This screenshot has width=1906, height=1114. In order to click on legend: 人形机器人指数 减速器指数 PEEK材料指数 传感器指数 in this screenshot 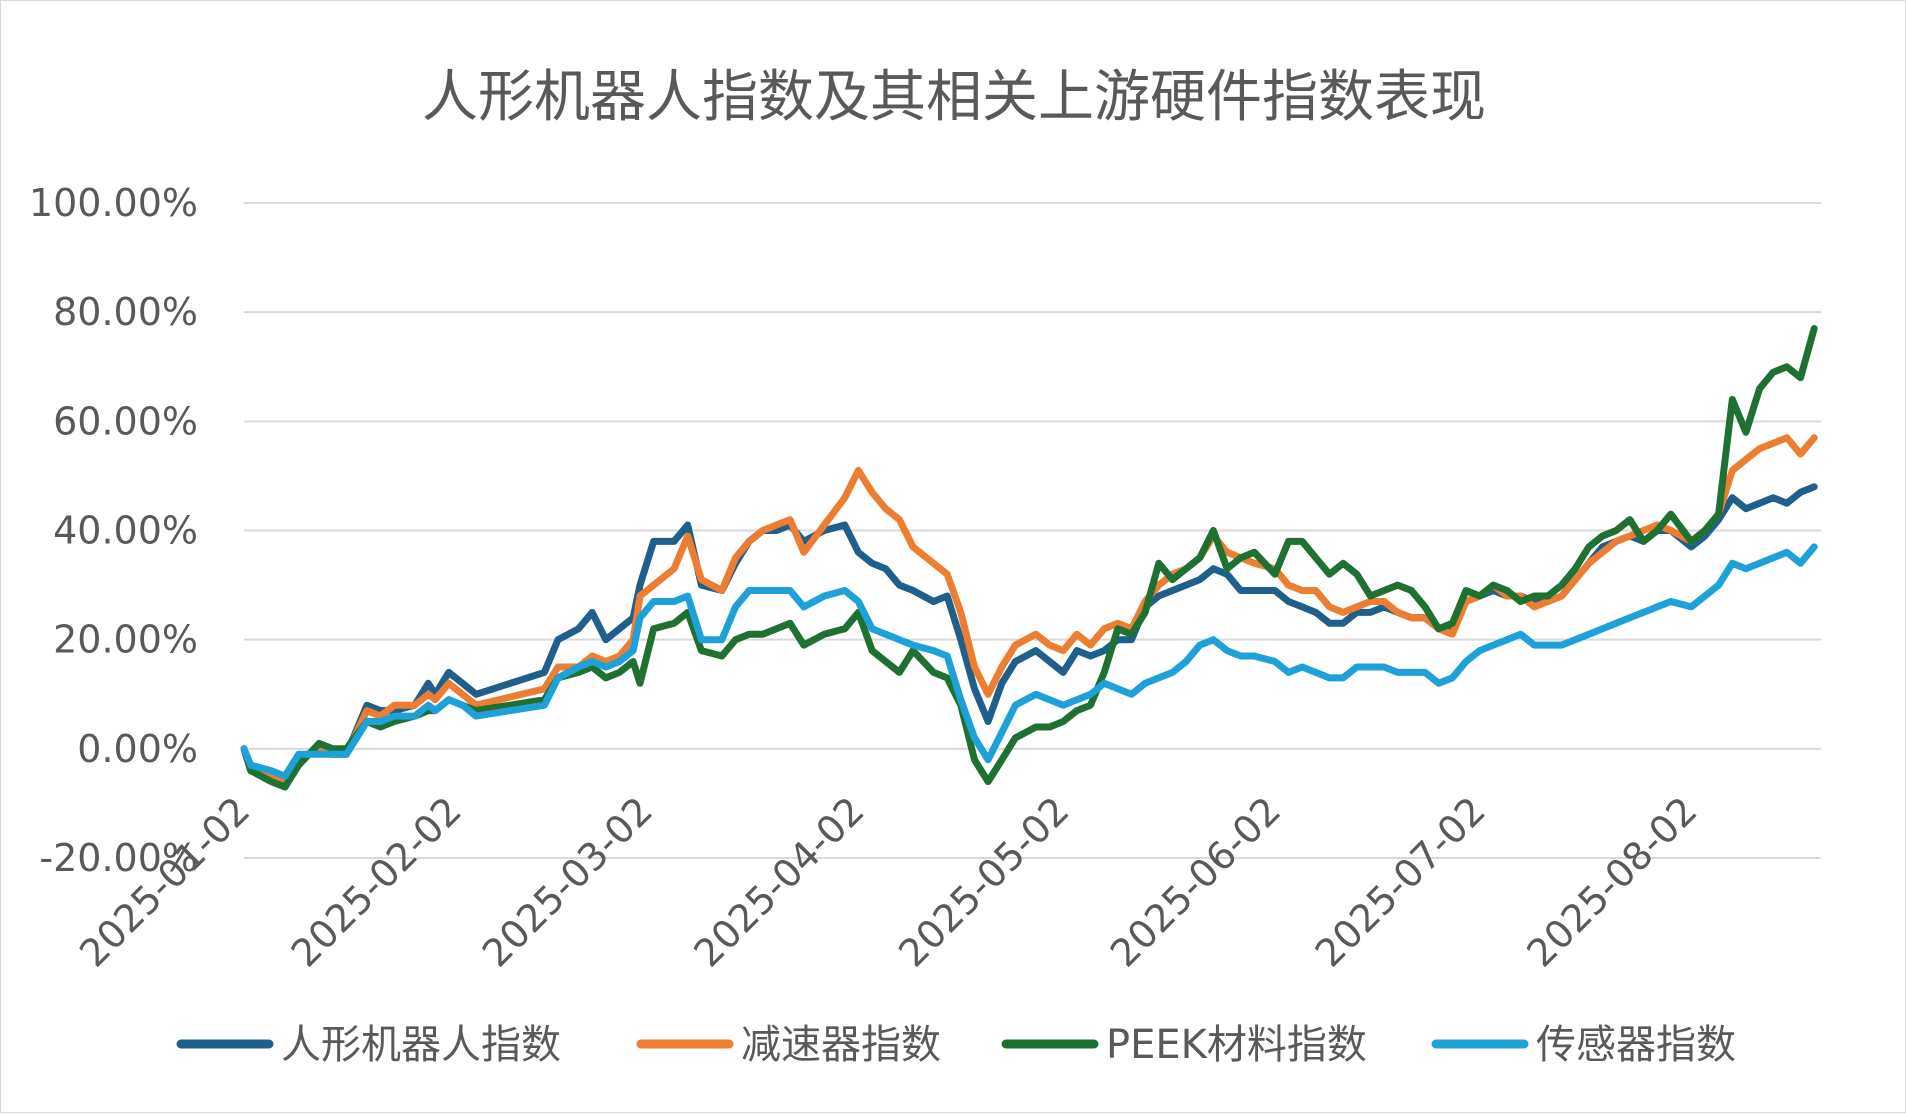, I will do `click(956, 1045)`.